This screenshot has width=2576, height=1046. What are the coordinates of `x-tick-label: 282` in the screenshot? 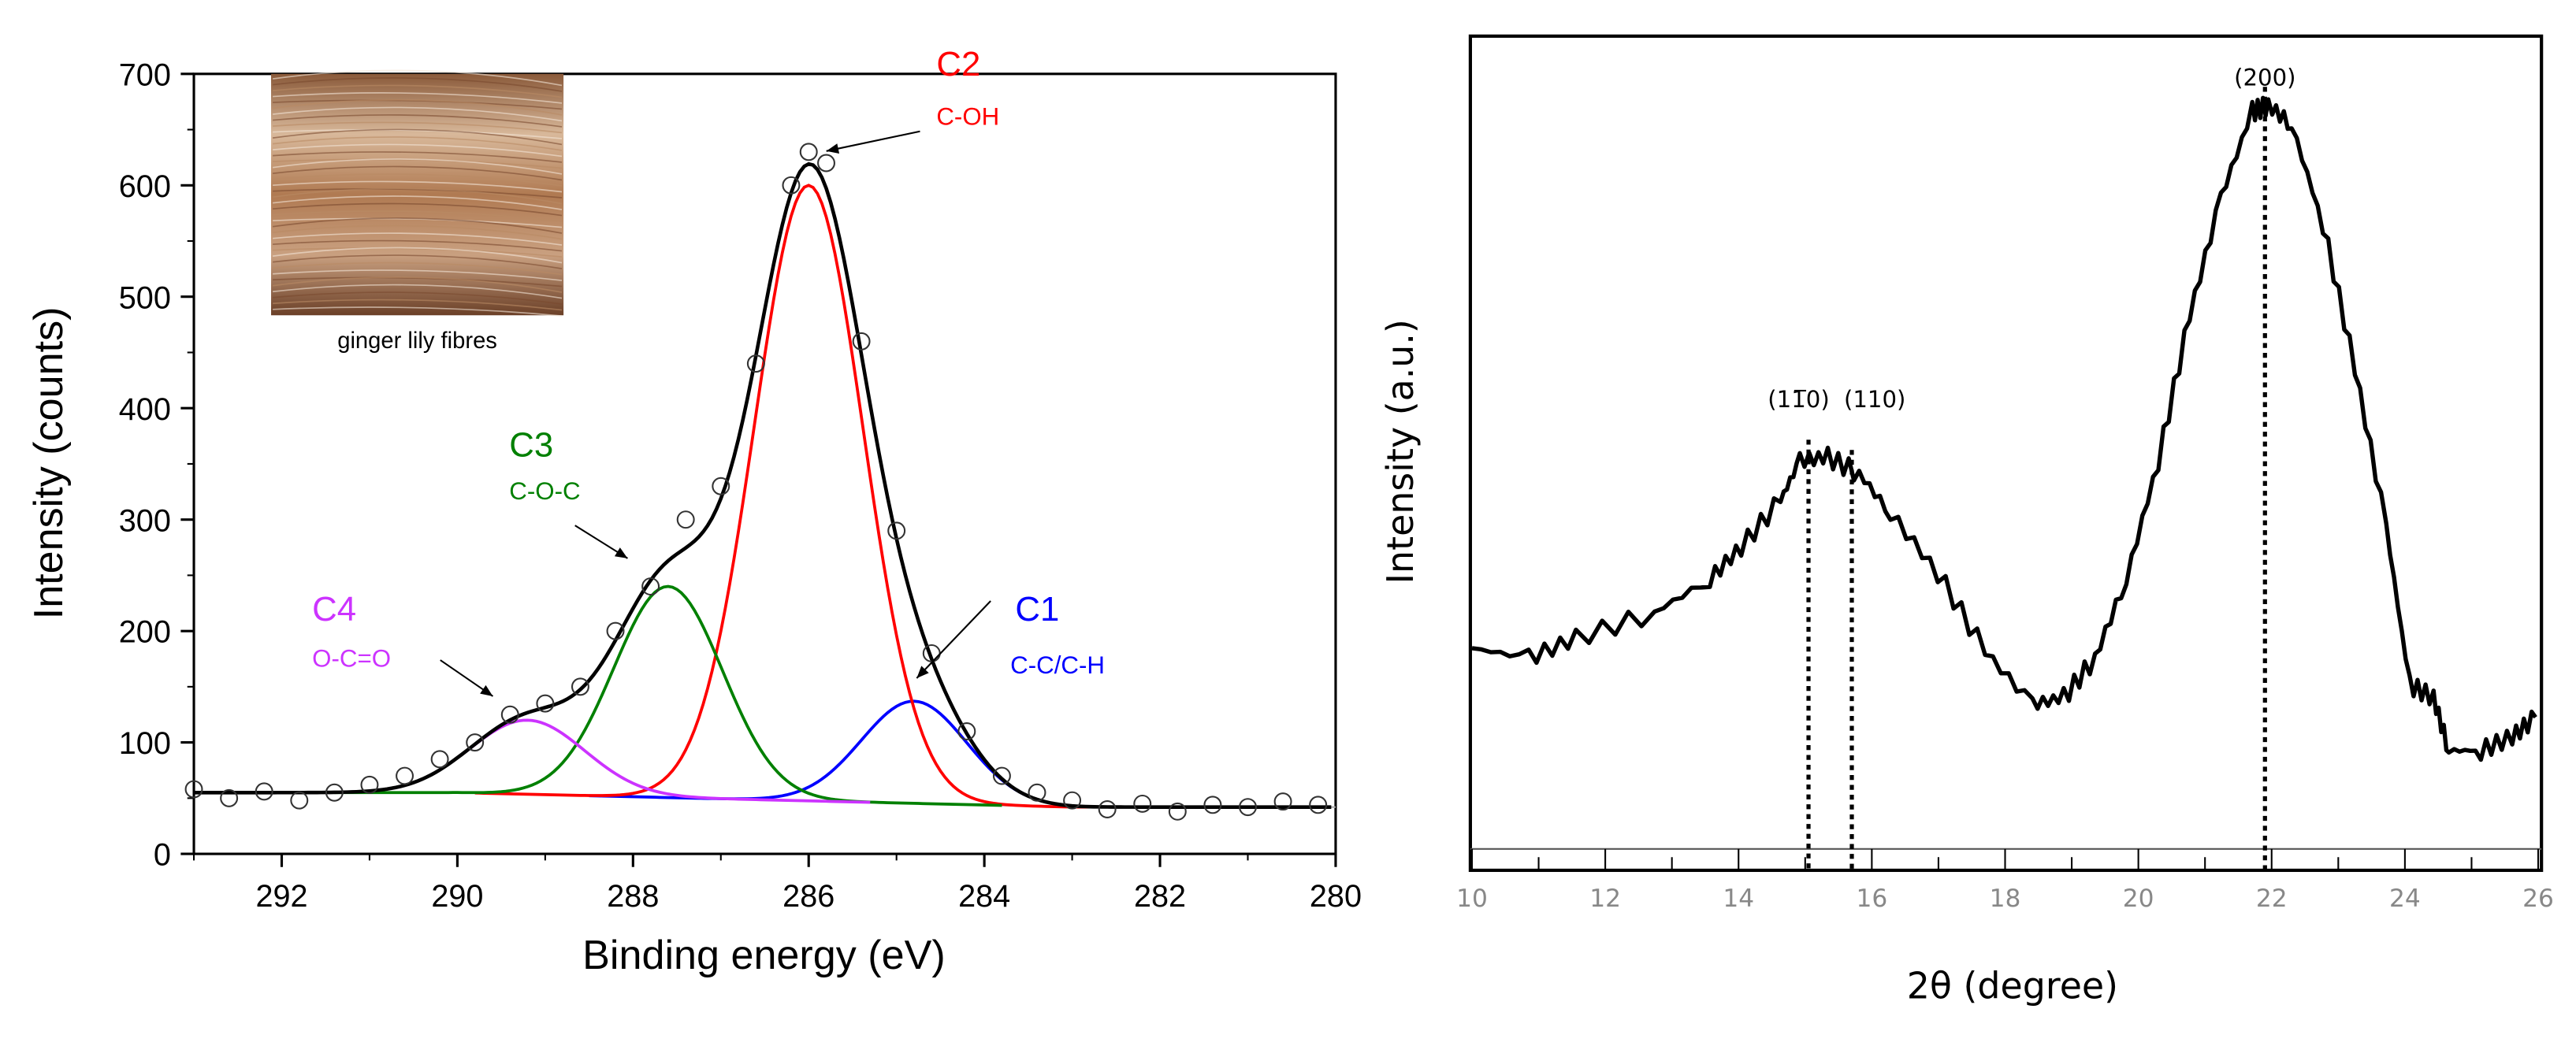 It's located at (1160, 897).